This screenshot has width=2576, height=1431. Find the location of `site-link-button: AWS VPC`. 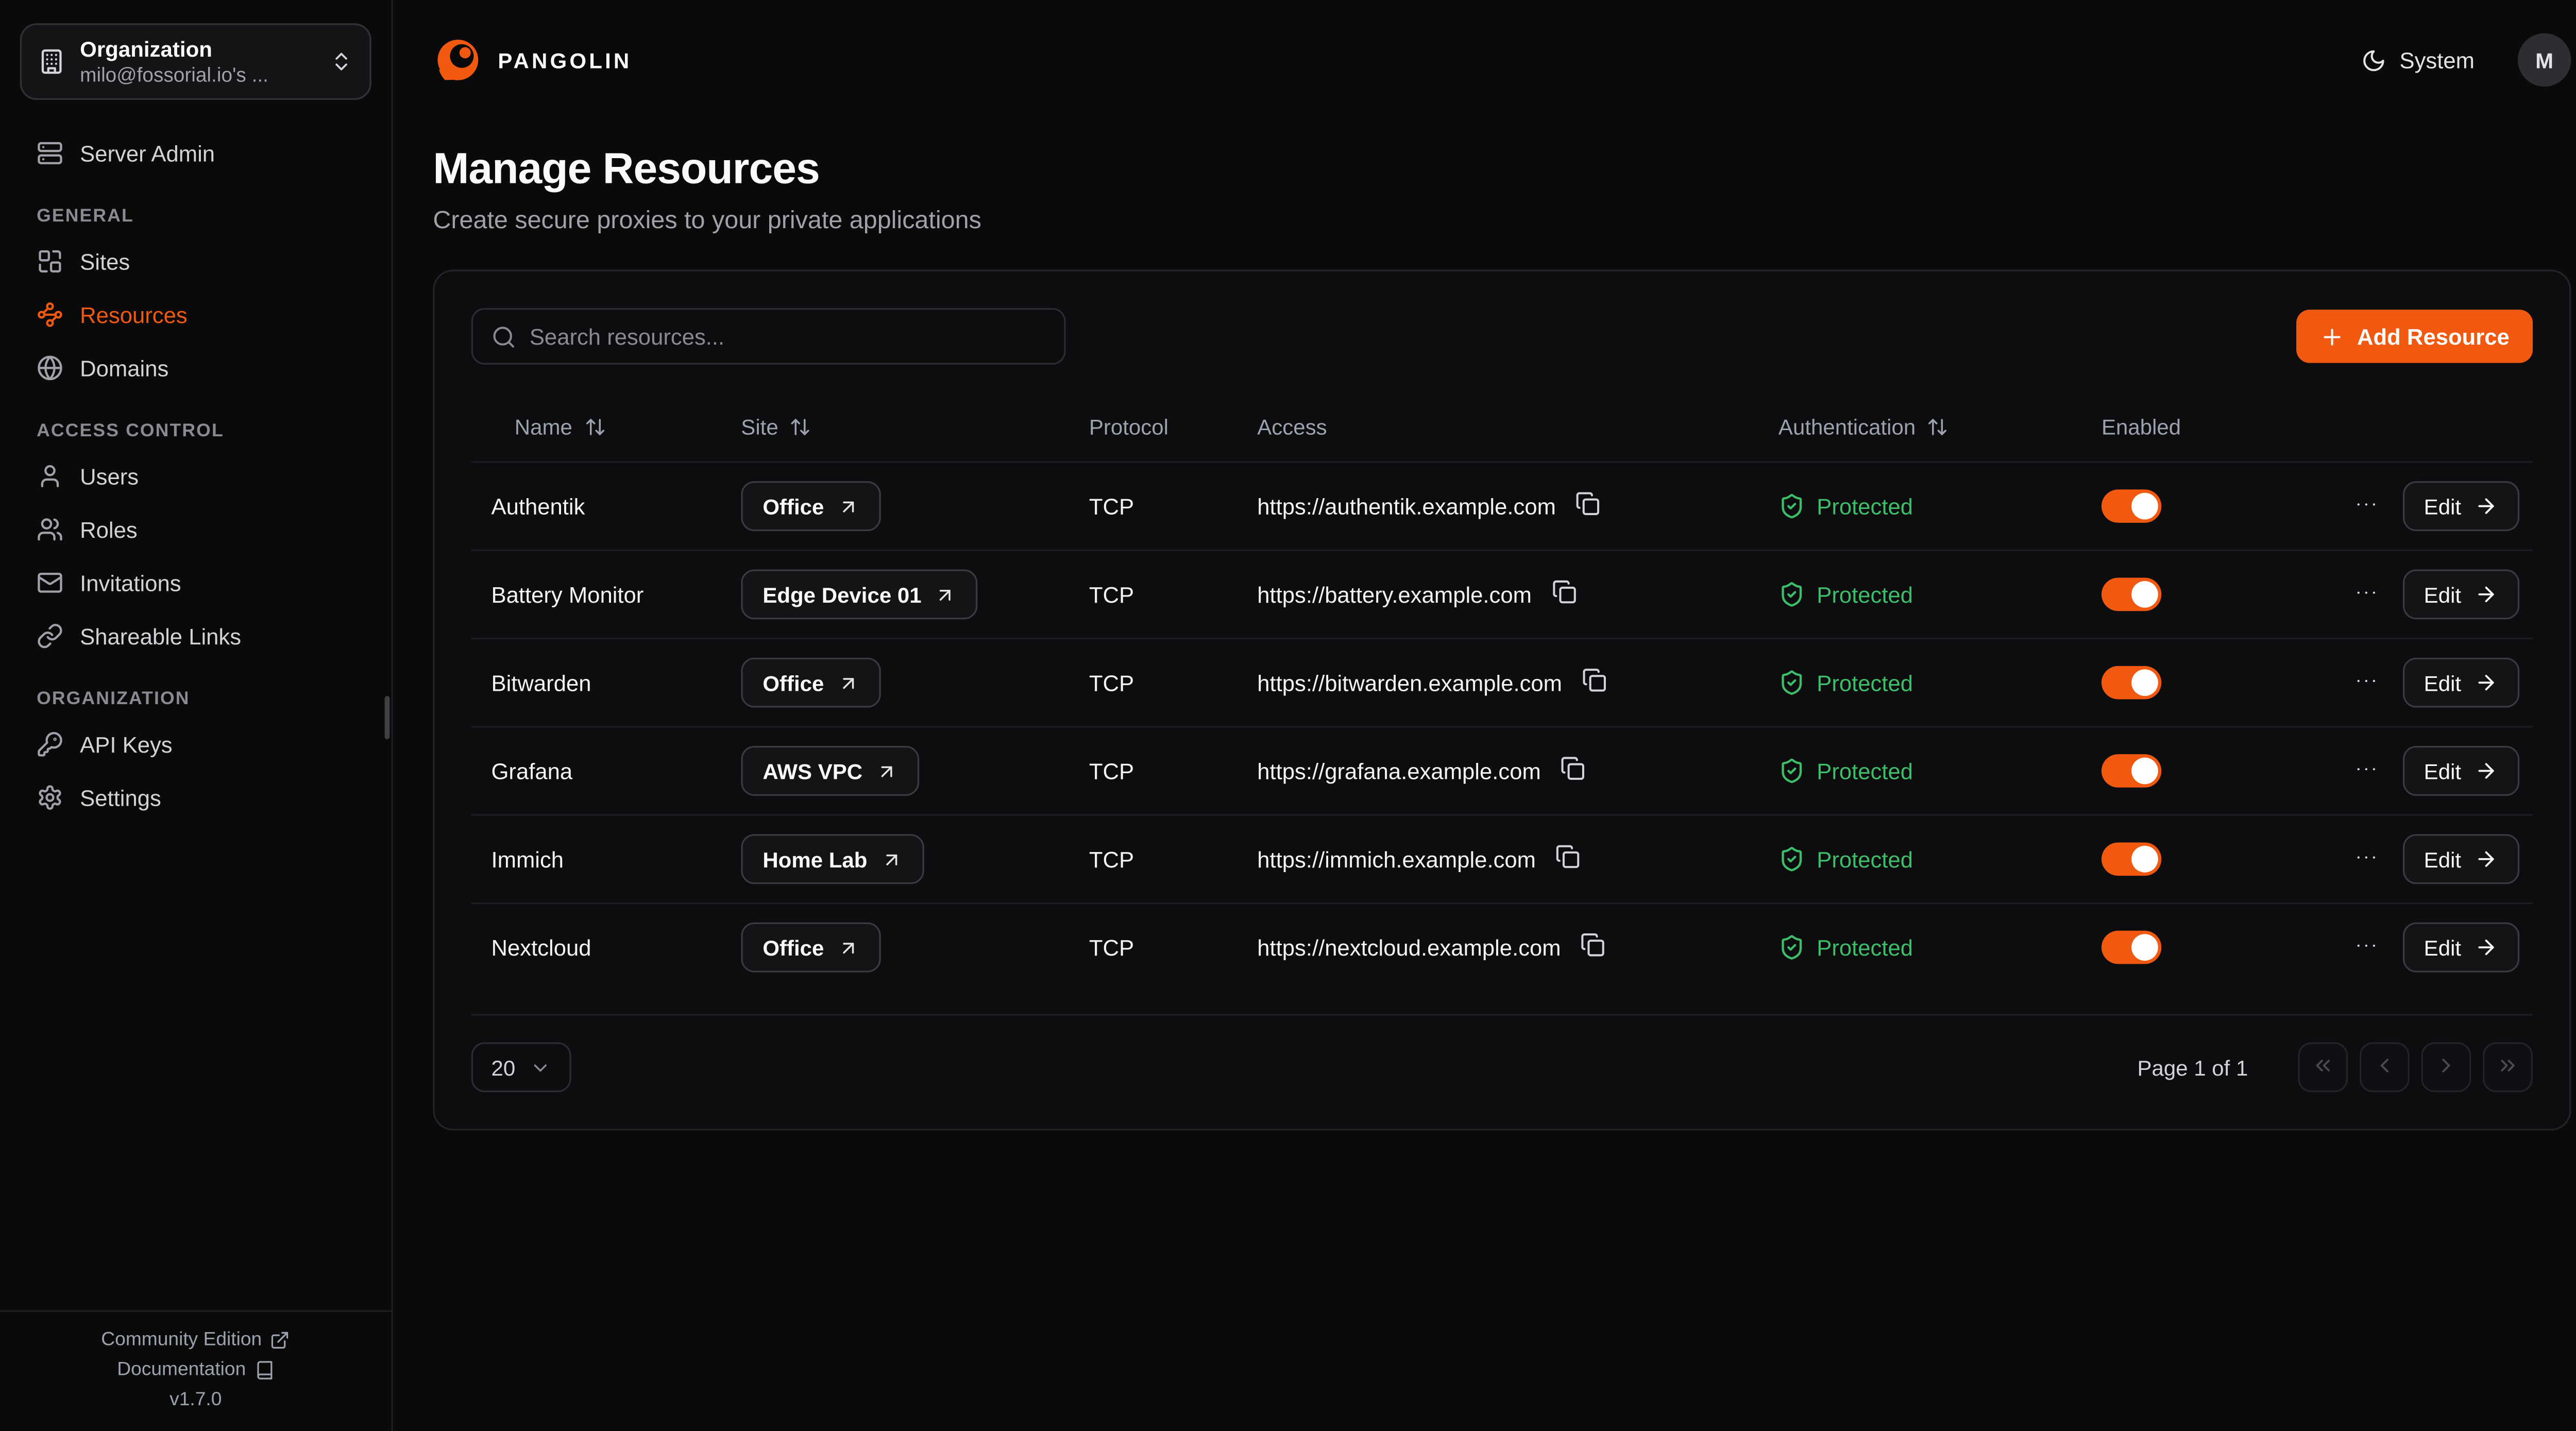

site-link-button: AWS VPC is located at coordinates (830, 770).